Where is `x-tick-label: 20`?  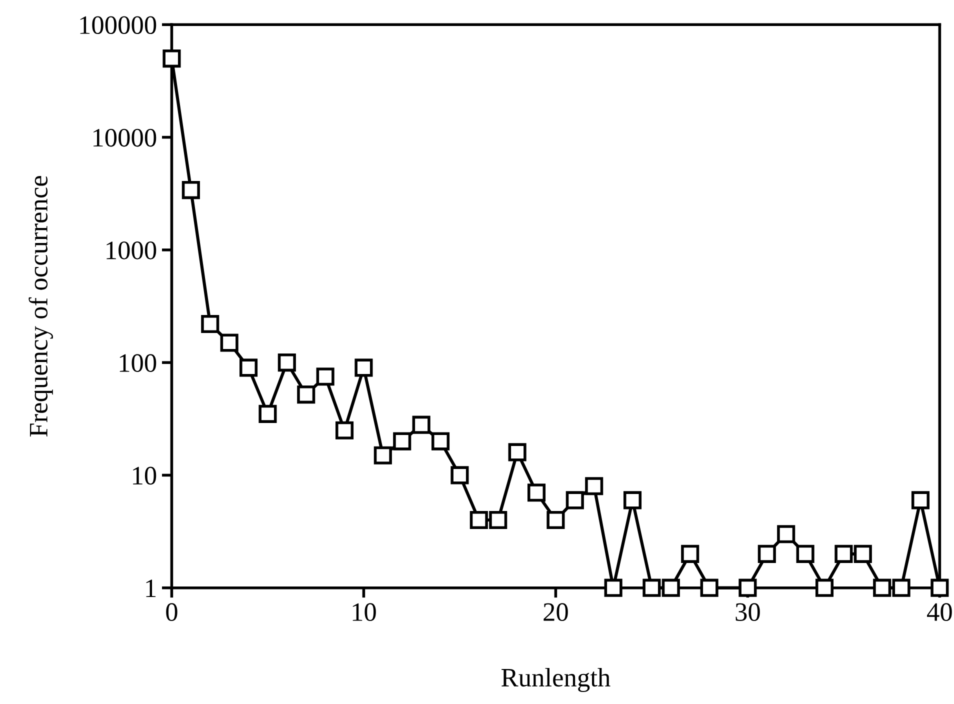 x-tick-label: 20 is located at coordinates (556, 612).